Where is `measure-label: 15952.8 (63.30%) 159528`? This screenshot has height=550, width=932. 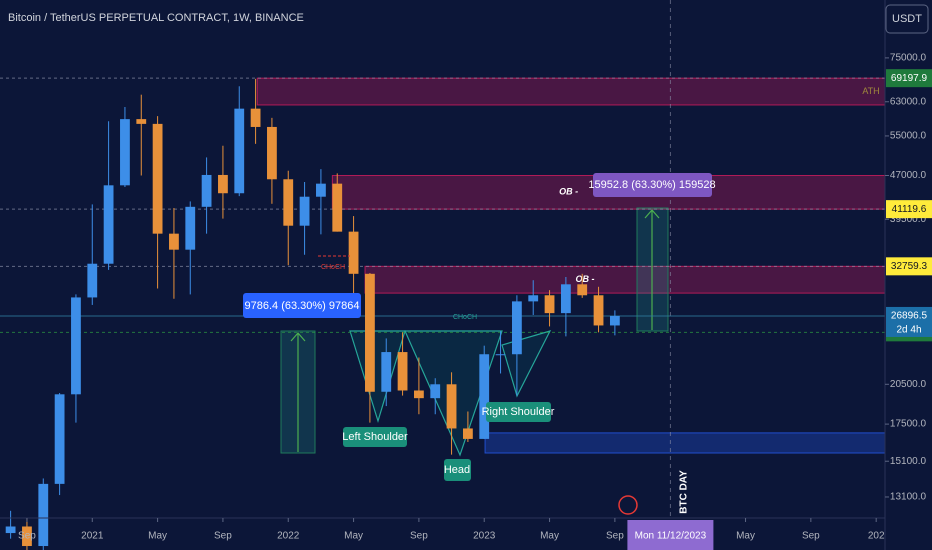
measure-label: 15952.8 (63.30%) 159528 is located at coordinates (651, 185).